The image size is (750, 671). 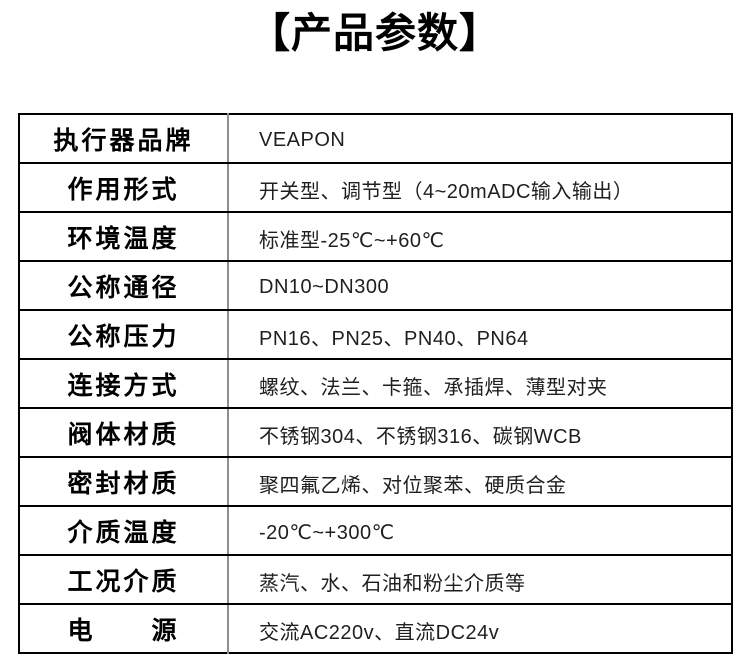 I want to click on table-row: 电 源 交流AC220v、直流DC24v, so click(x=375, y=628).